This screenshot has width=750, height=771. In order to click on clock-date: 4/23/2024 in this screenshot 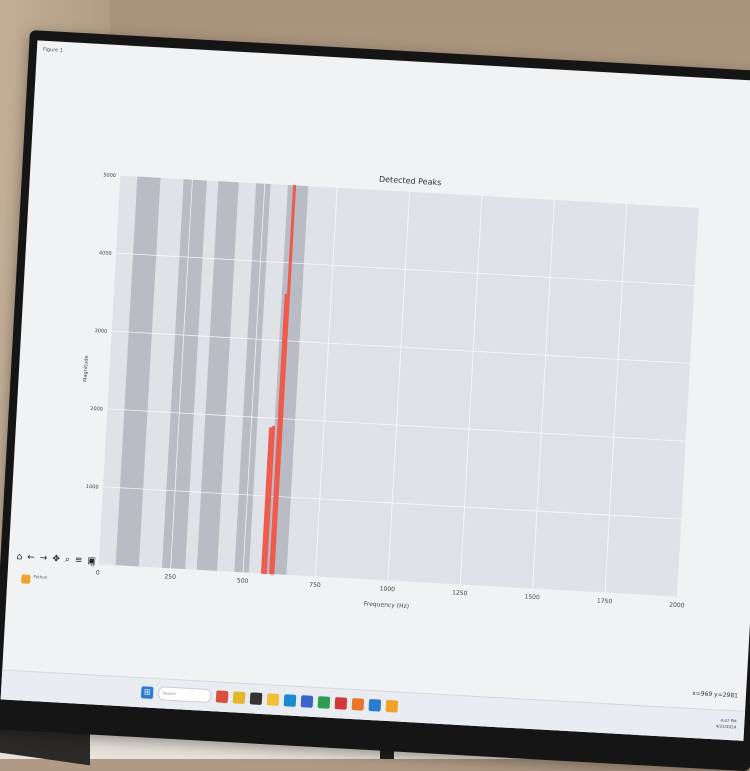, I will do `click(726, 726)`.